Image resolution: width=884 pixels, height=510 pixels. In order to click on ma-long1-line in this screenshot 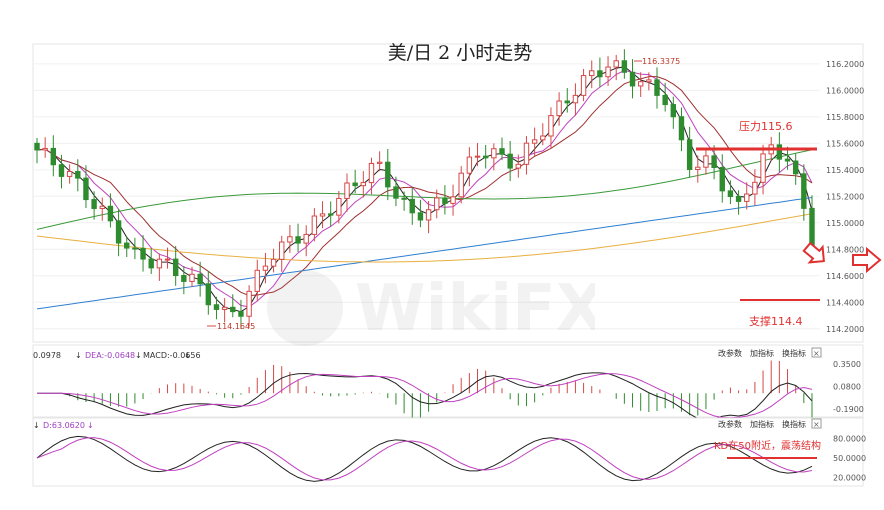, I will do `click(424, 189)`.